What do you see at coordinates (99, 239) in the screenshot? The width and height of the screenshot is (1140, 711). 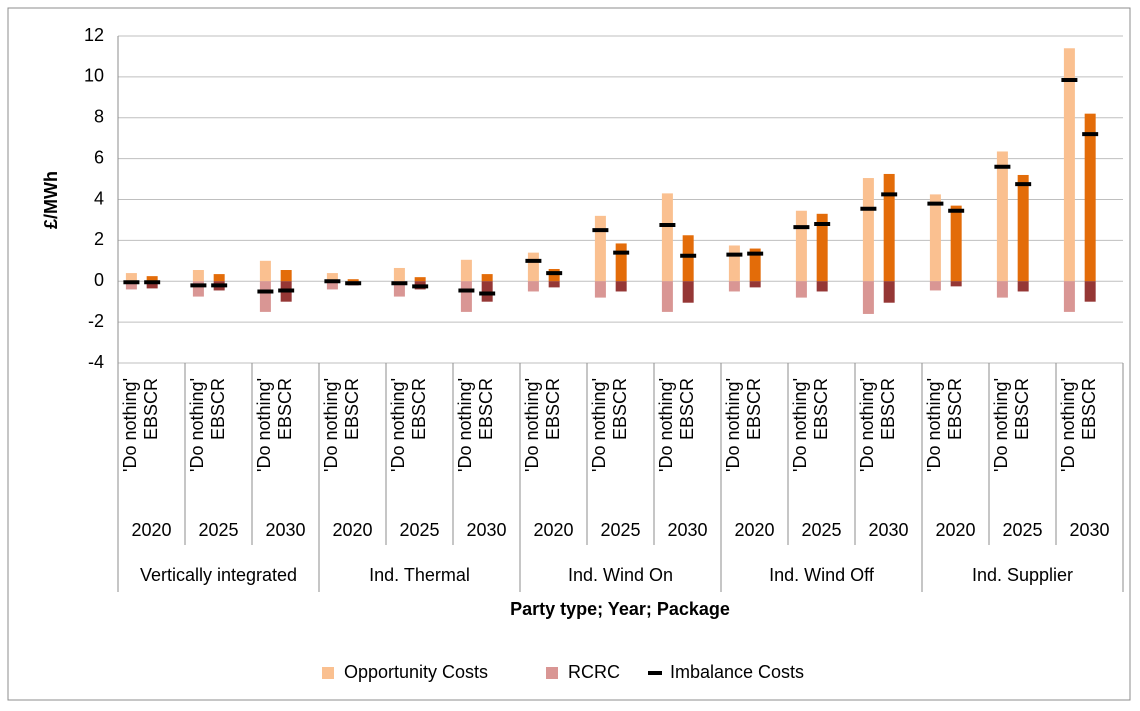 I see `y-tick-label: 2` at bounding box center [99, 239].